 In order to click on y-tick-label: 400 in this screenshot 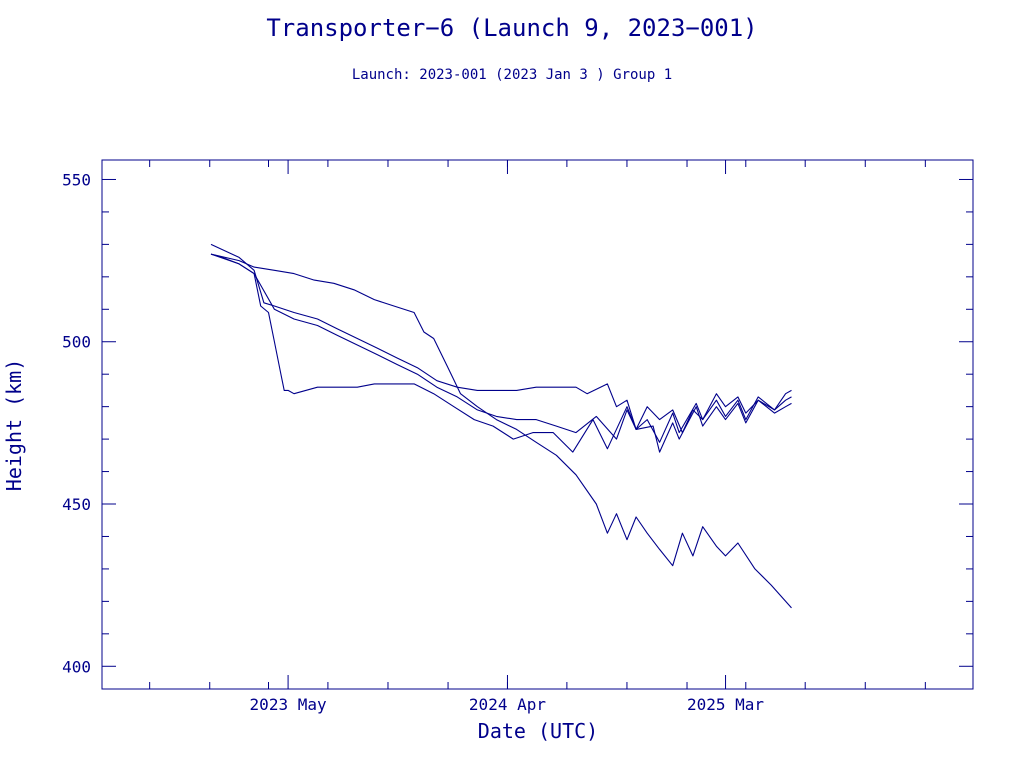, I will do `click(76, 666)`.